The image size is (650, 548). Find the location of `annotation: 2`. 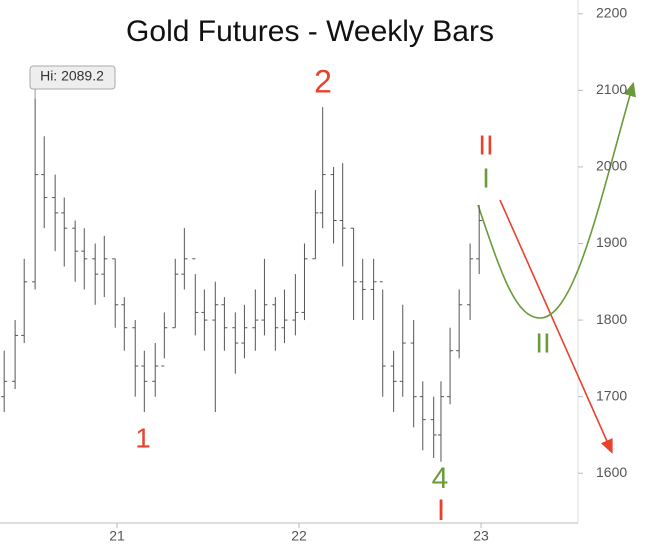

annotation: 2 is located at coordinates (323, 81).